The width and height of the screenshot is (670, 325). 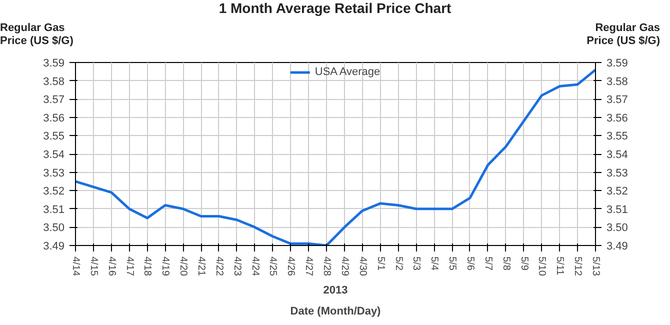 What do you see at coordinates (452, 263) in the screenshot?
I see `x-tick-label: 5/5` at bounding box center [452, 263].